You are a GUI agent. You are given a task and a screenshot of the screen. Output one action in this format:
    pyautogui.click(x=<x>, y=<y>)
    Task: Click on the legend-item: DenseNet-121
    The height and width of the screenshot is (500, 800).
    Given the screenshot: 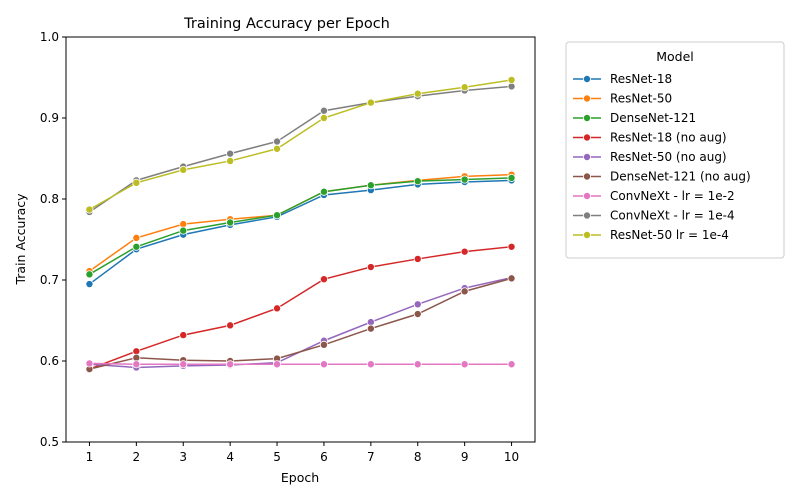 What is the action you would take?
    pyautogui.click(x=634, y=118)
    